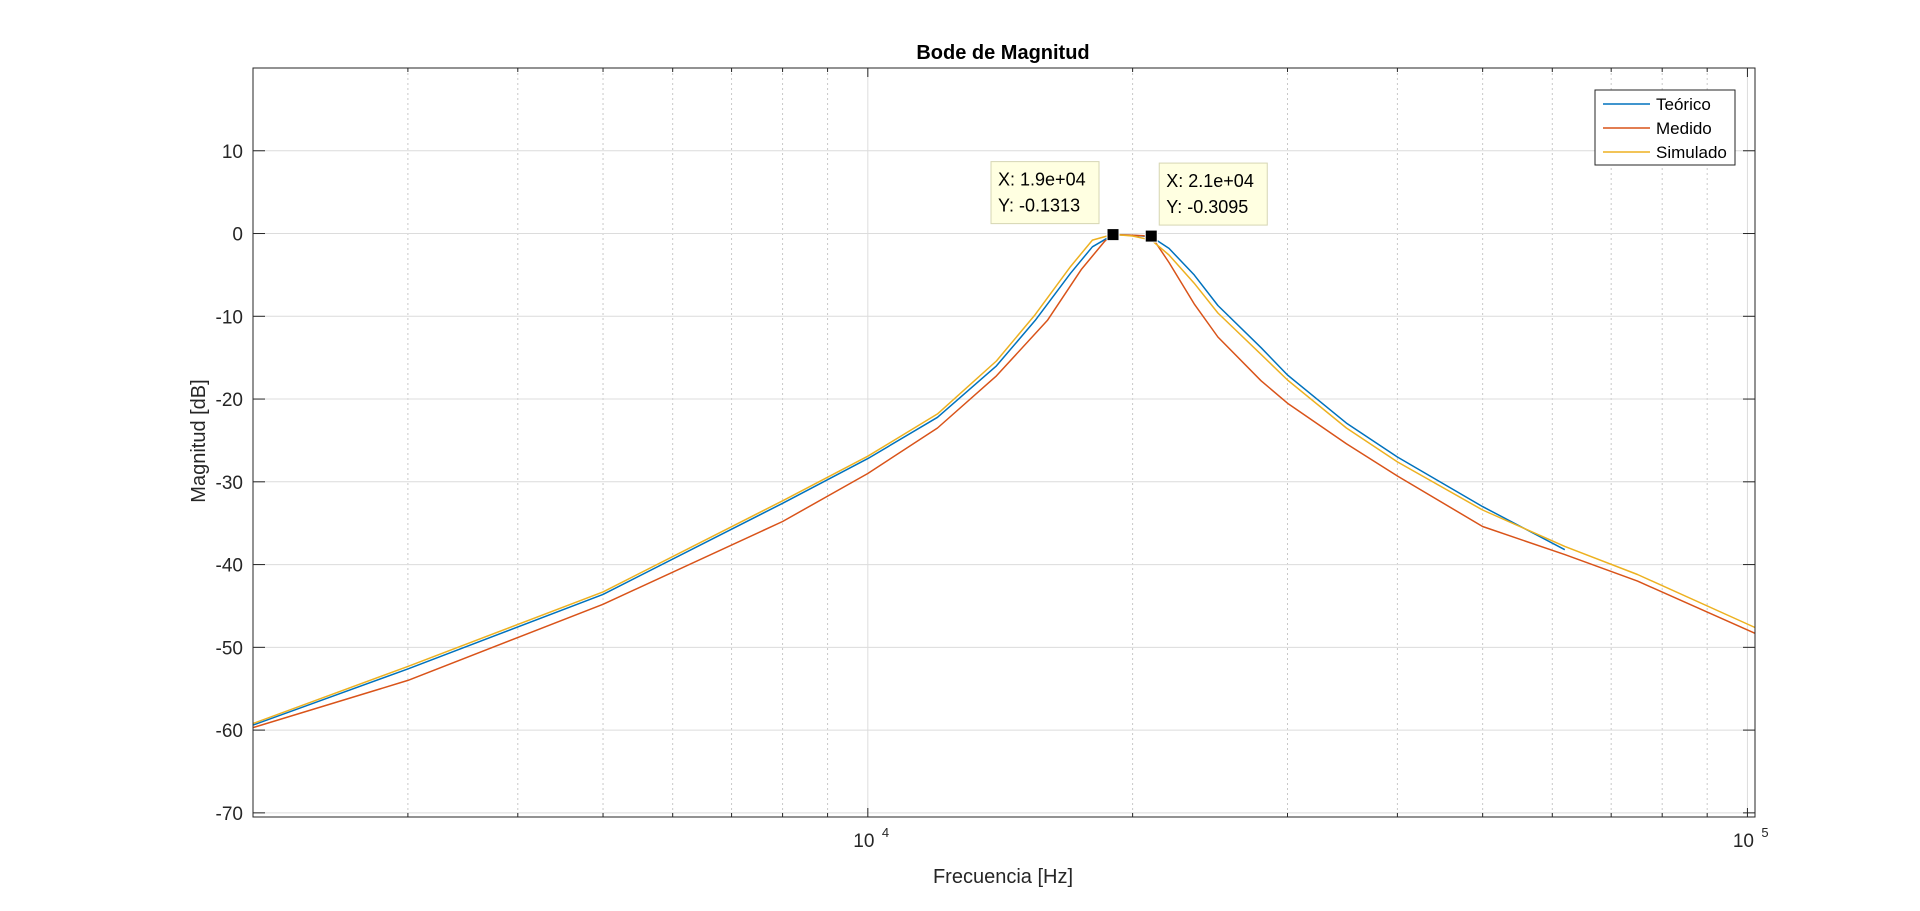  I want to click on x-tick-label: 10 4, so click(871, 838).